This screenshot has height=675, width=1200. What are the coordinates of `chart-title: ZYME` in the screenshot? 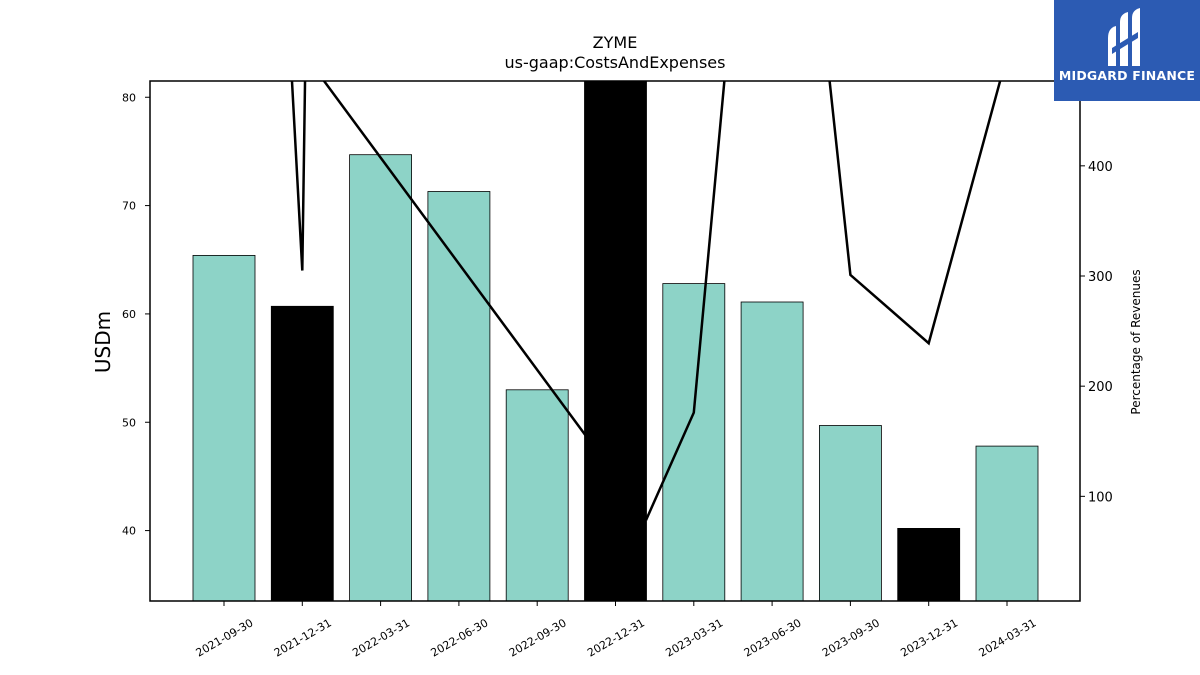 It's located at (615, 42).